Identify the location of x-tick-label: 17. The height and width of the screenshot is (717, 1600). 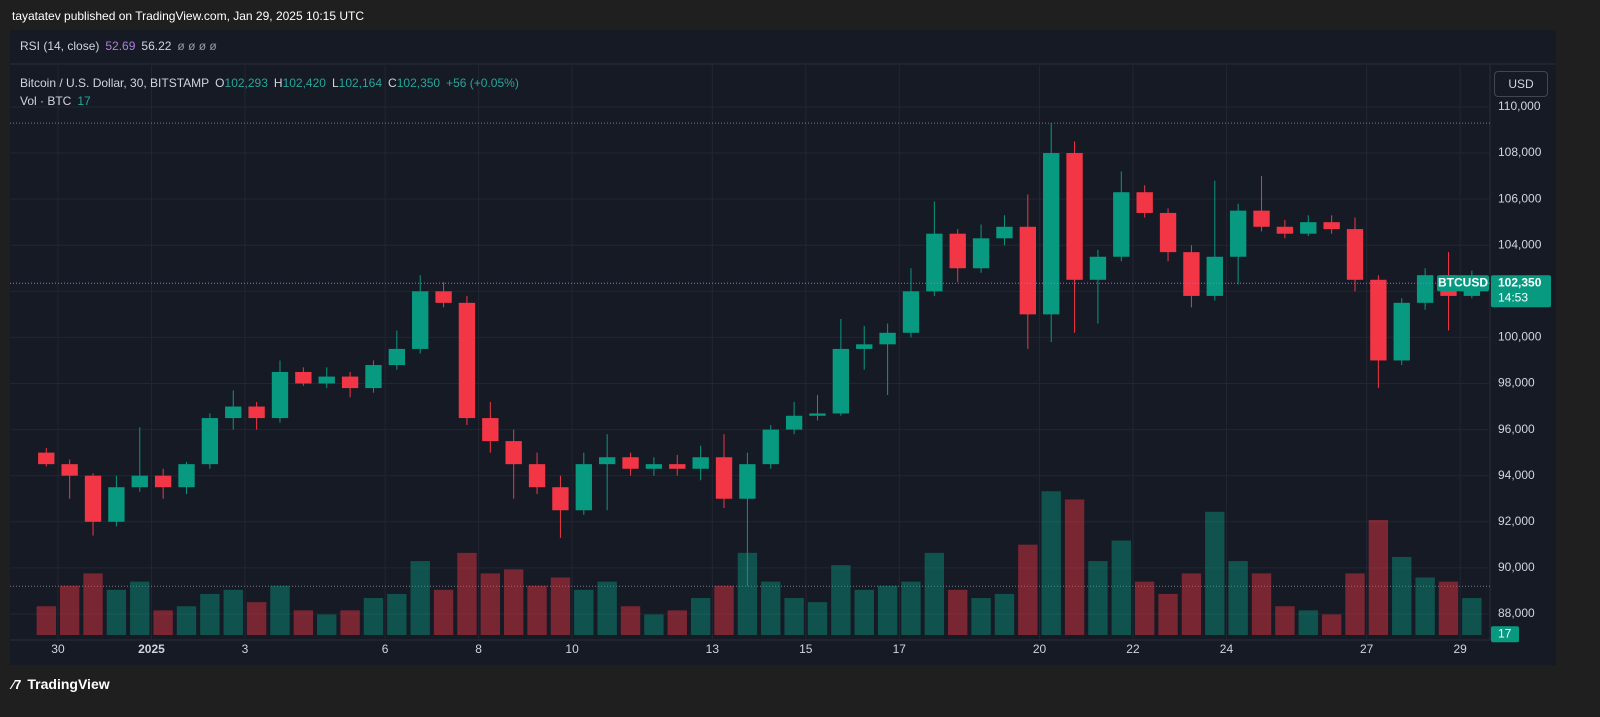
(900, 649).